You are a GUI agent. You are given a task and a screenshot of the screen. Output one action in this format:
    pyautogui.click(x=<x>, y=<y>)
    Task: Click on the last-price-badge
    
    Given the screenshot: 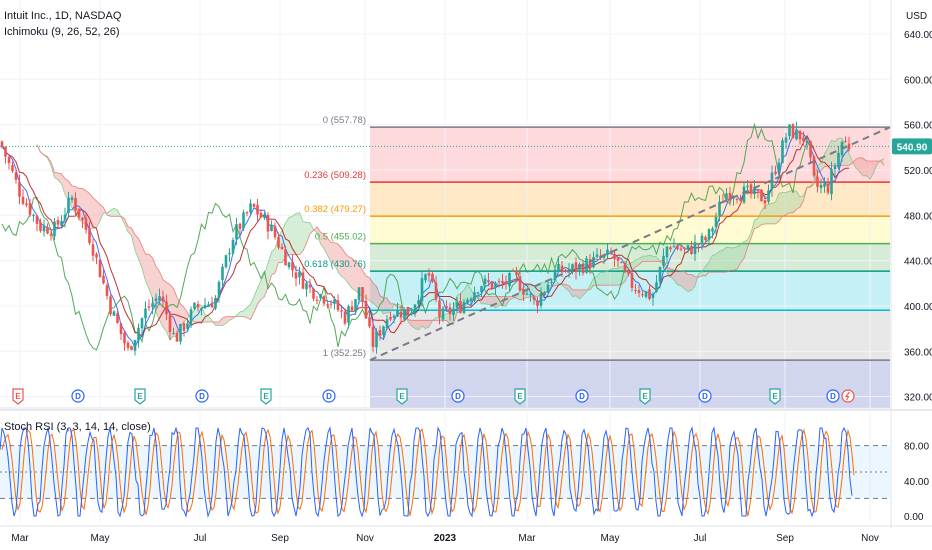 What is the action you would take?
    pyautogui.click(x=912, y=146)
    